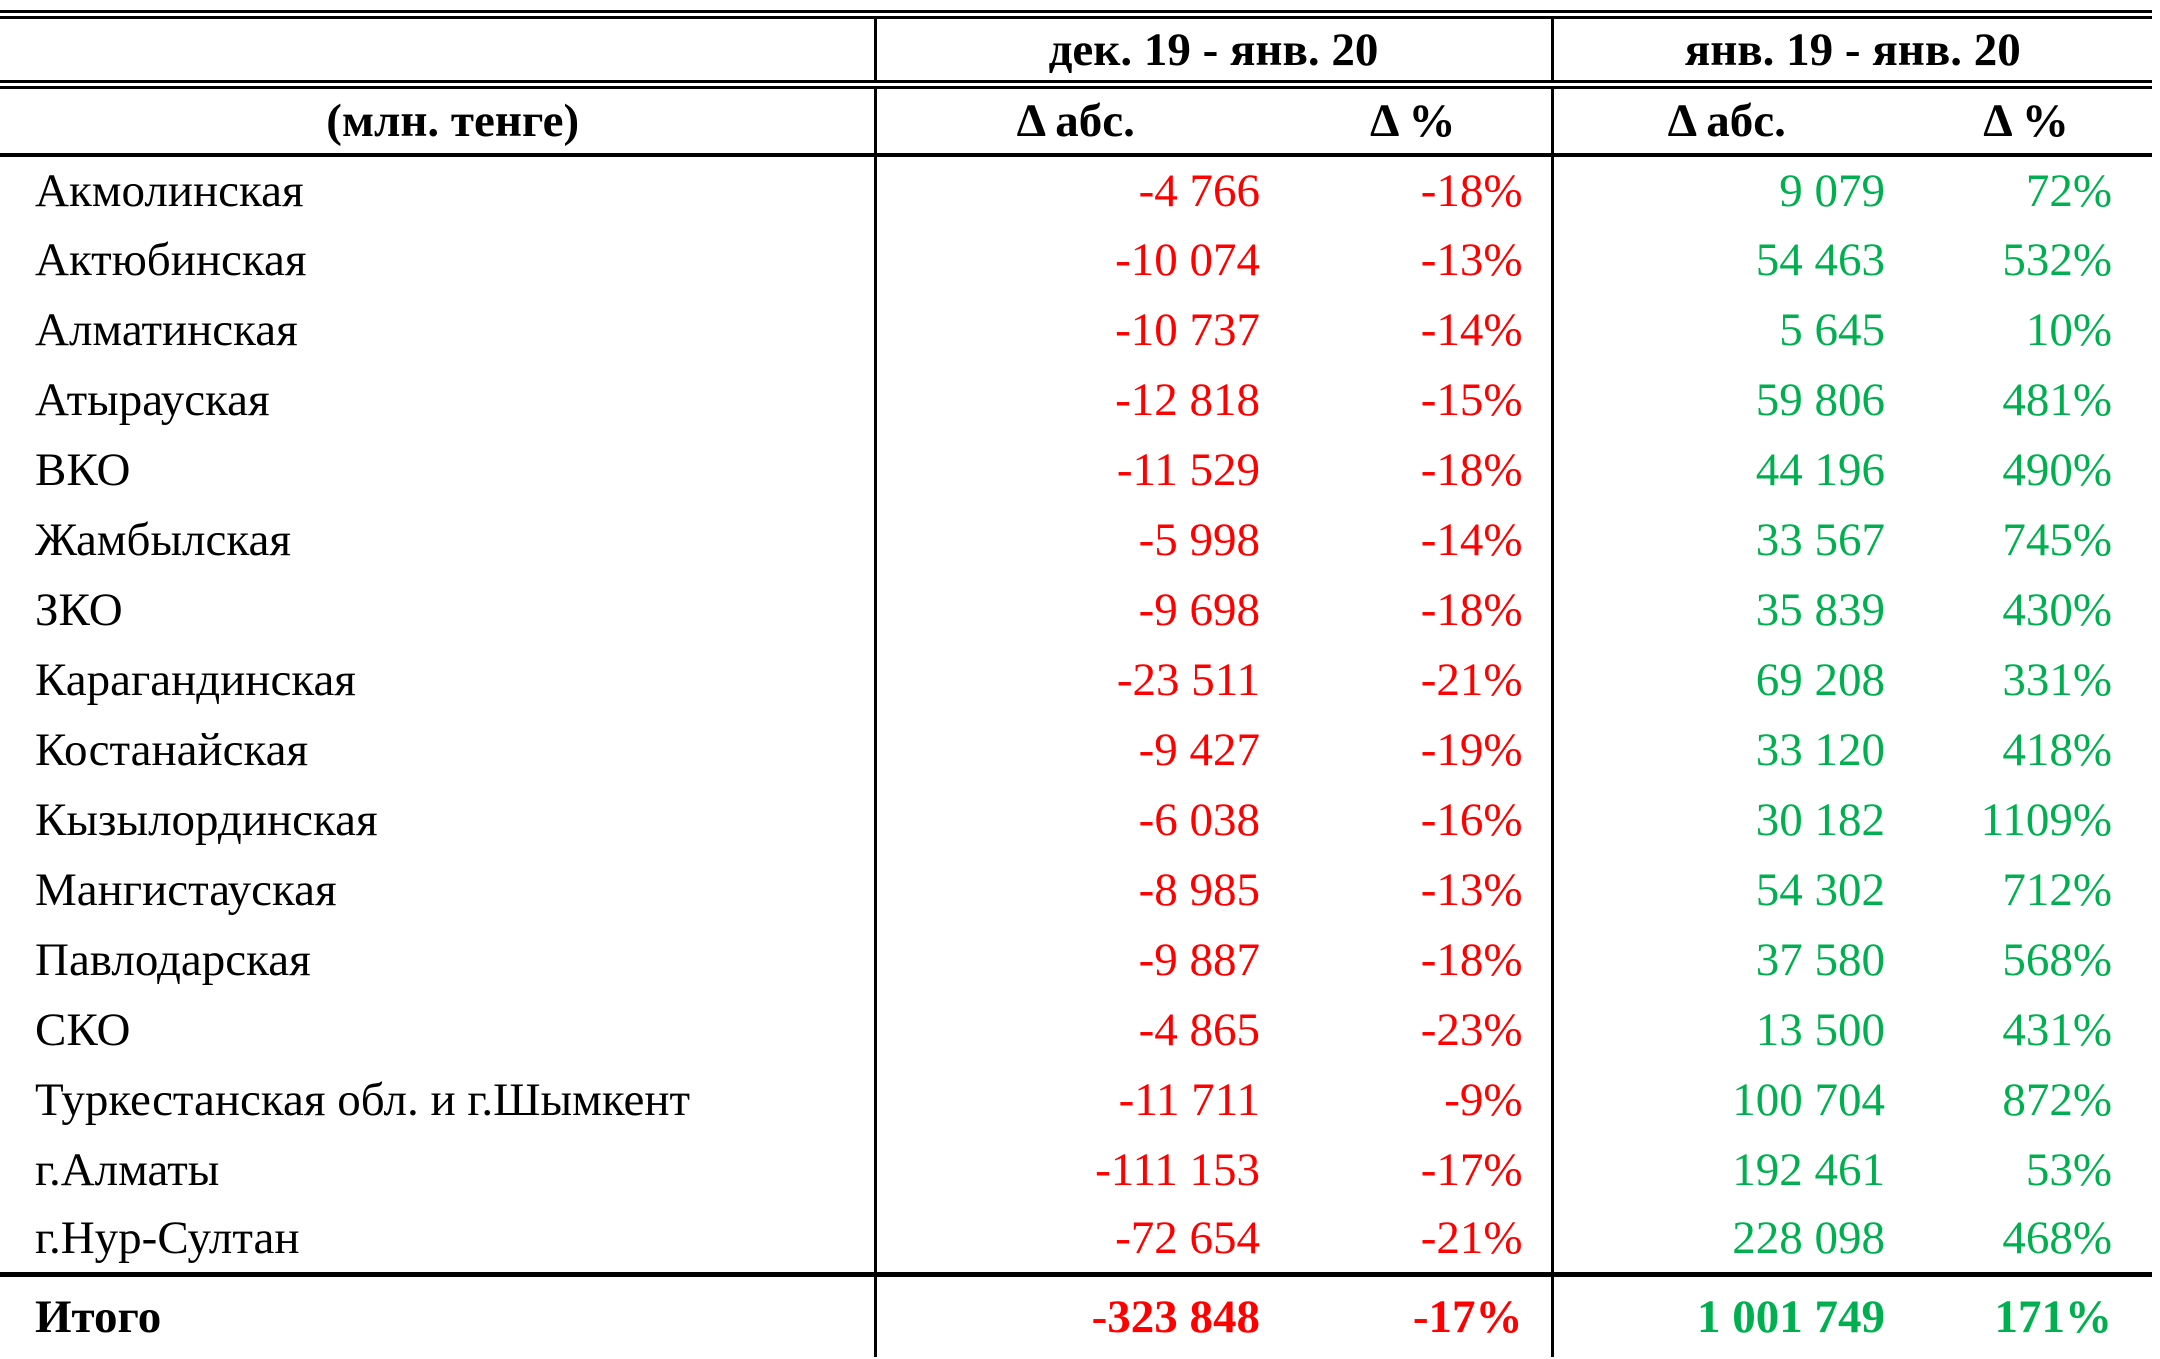  What do you see at coordinates (437, 120) in the screenshot?
I see `unit-label: (млн. тенге)` at bounding box center [437, 120].